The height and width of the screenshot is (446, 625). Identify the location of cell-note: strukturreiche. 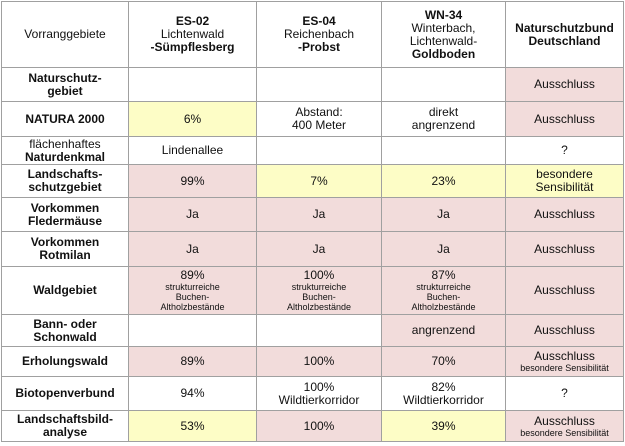
(192, 287).